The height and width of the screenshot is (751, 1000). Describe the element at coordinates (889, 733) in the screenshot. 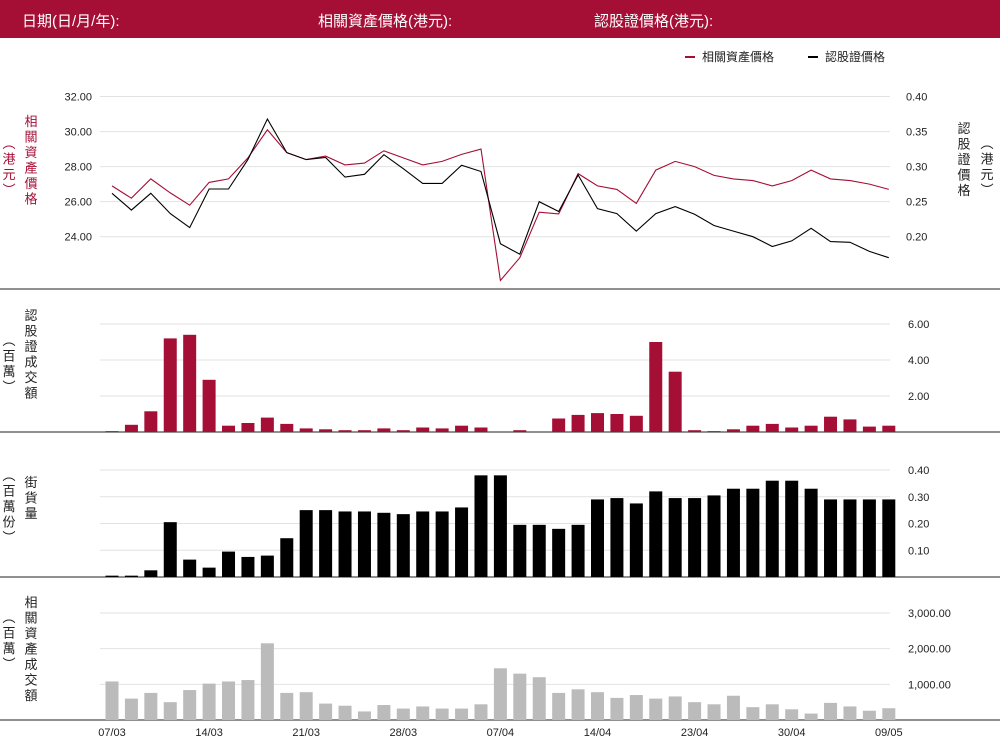

I see `x-tick-label: 09/05` at that location.